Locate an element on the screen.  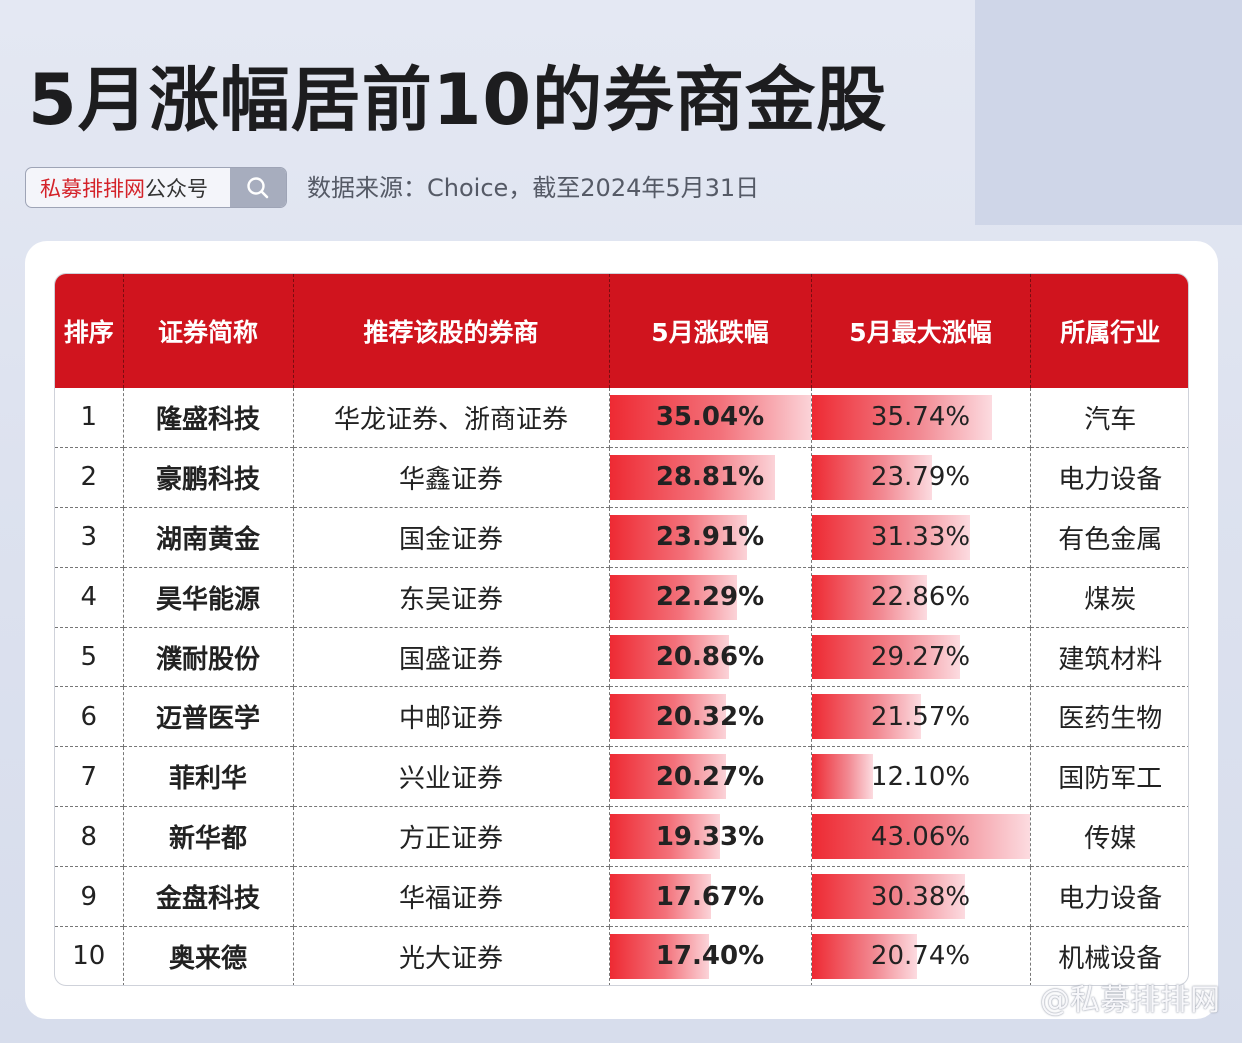
header-max: 5月最大涨幅 is located at coordinates (920, 331).